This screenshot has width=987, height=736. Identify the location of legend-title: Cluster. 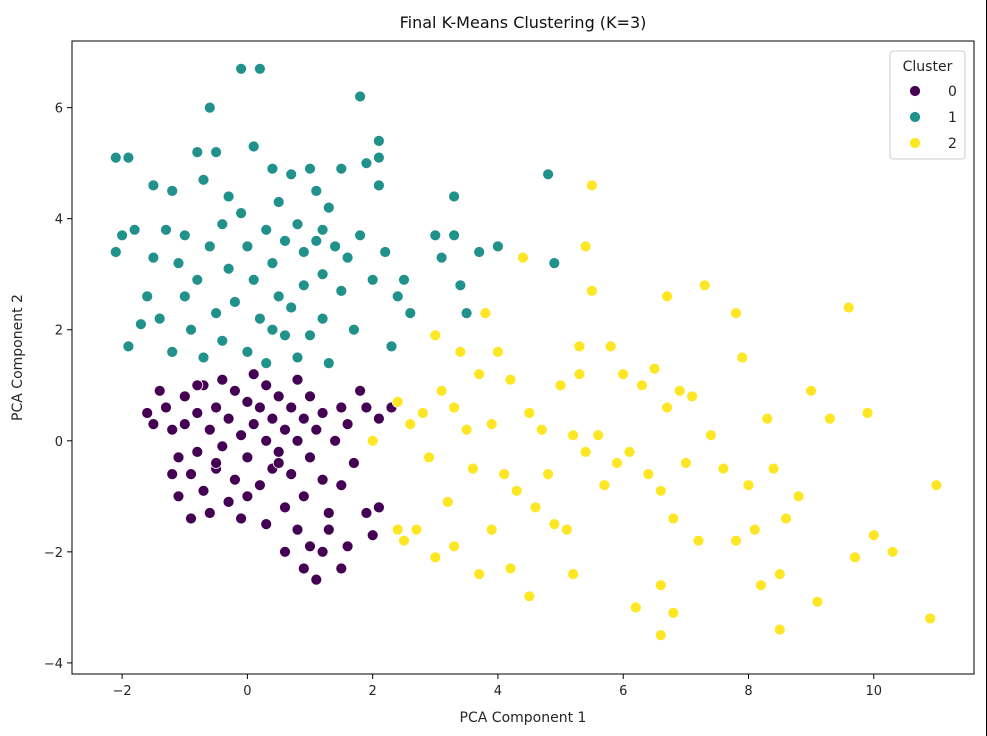
(928, 67).